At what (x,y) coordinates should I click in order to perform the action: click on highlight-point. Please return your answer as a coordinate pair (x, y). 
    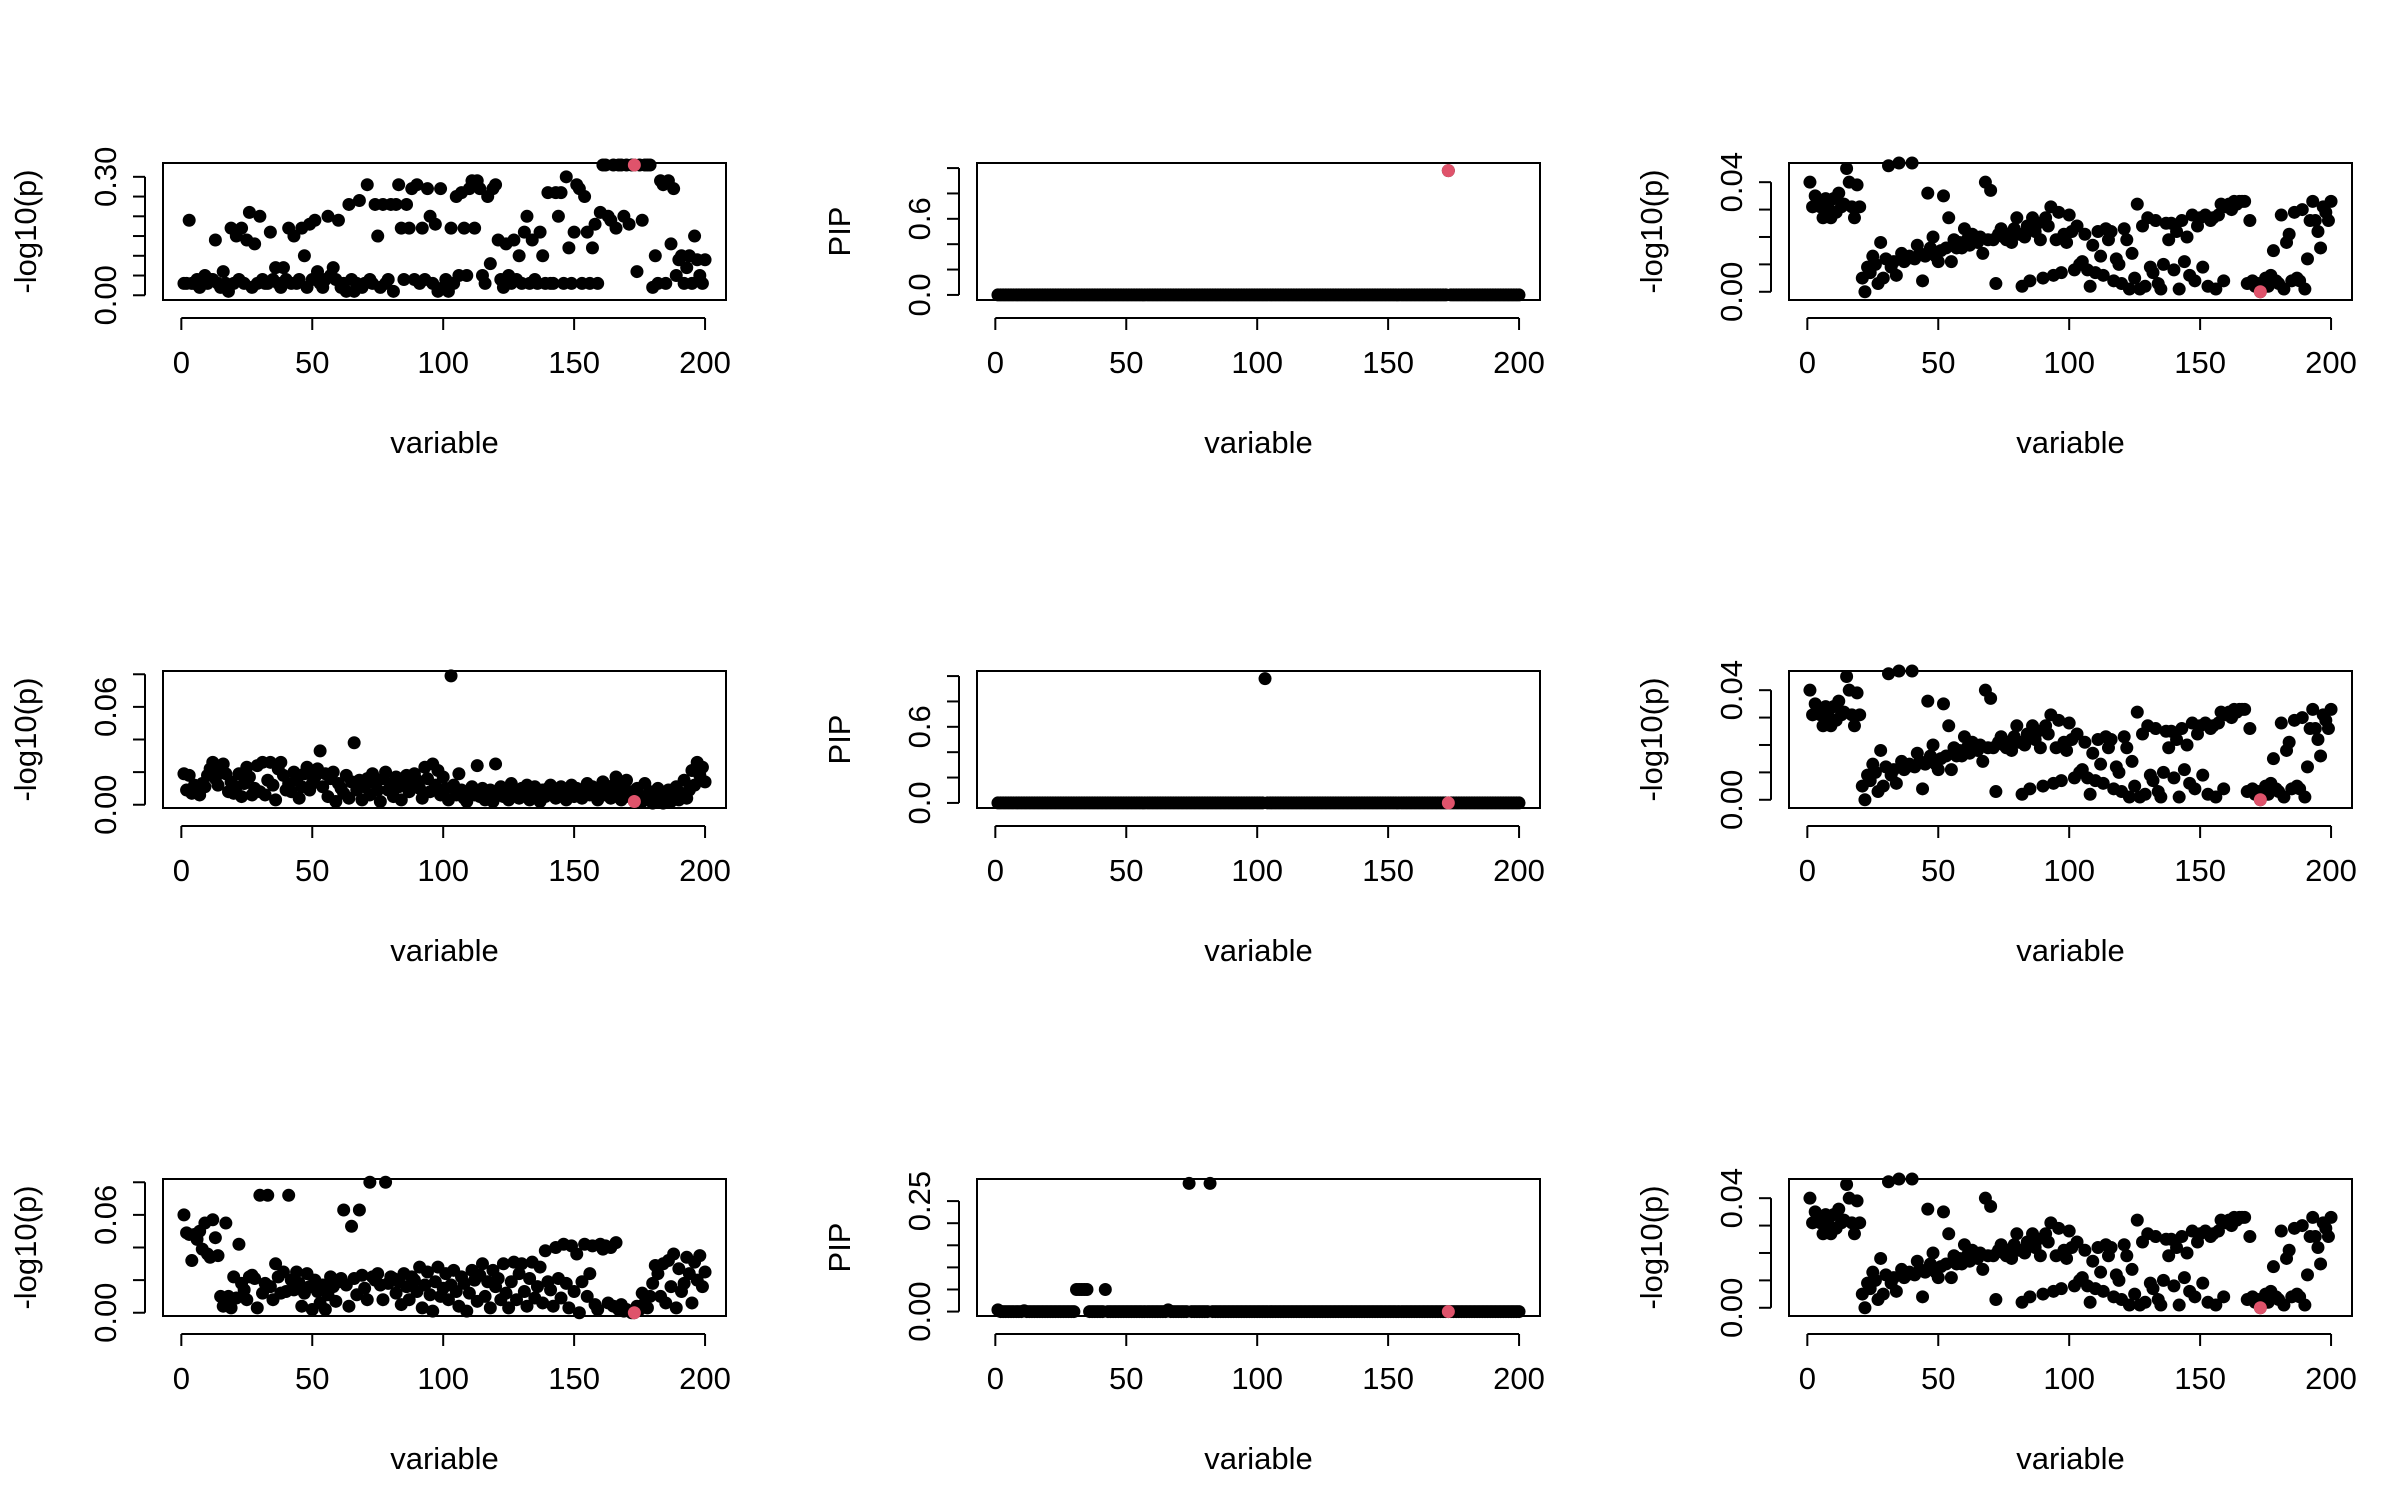
    Looking at the image, I should click on (2260, 292).